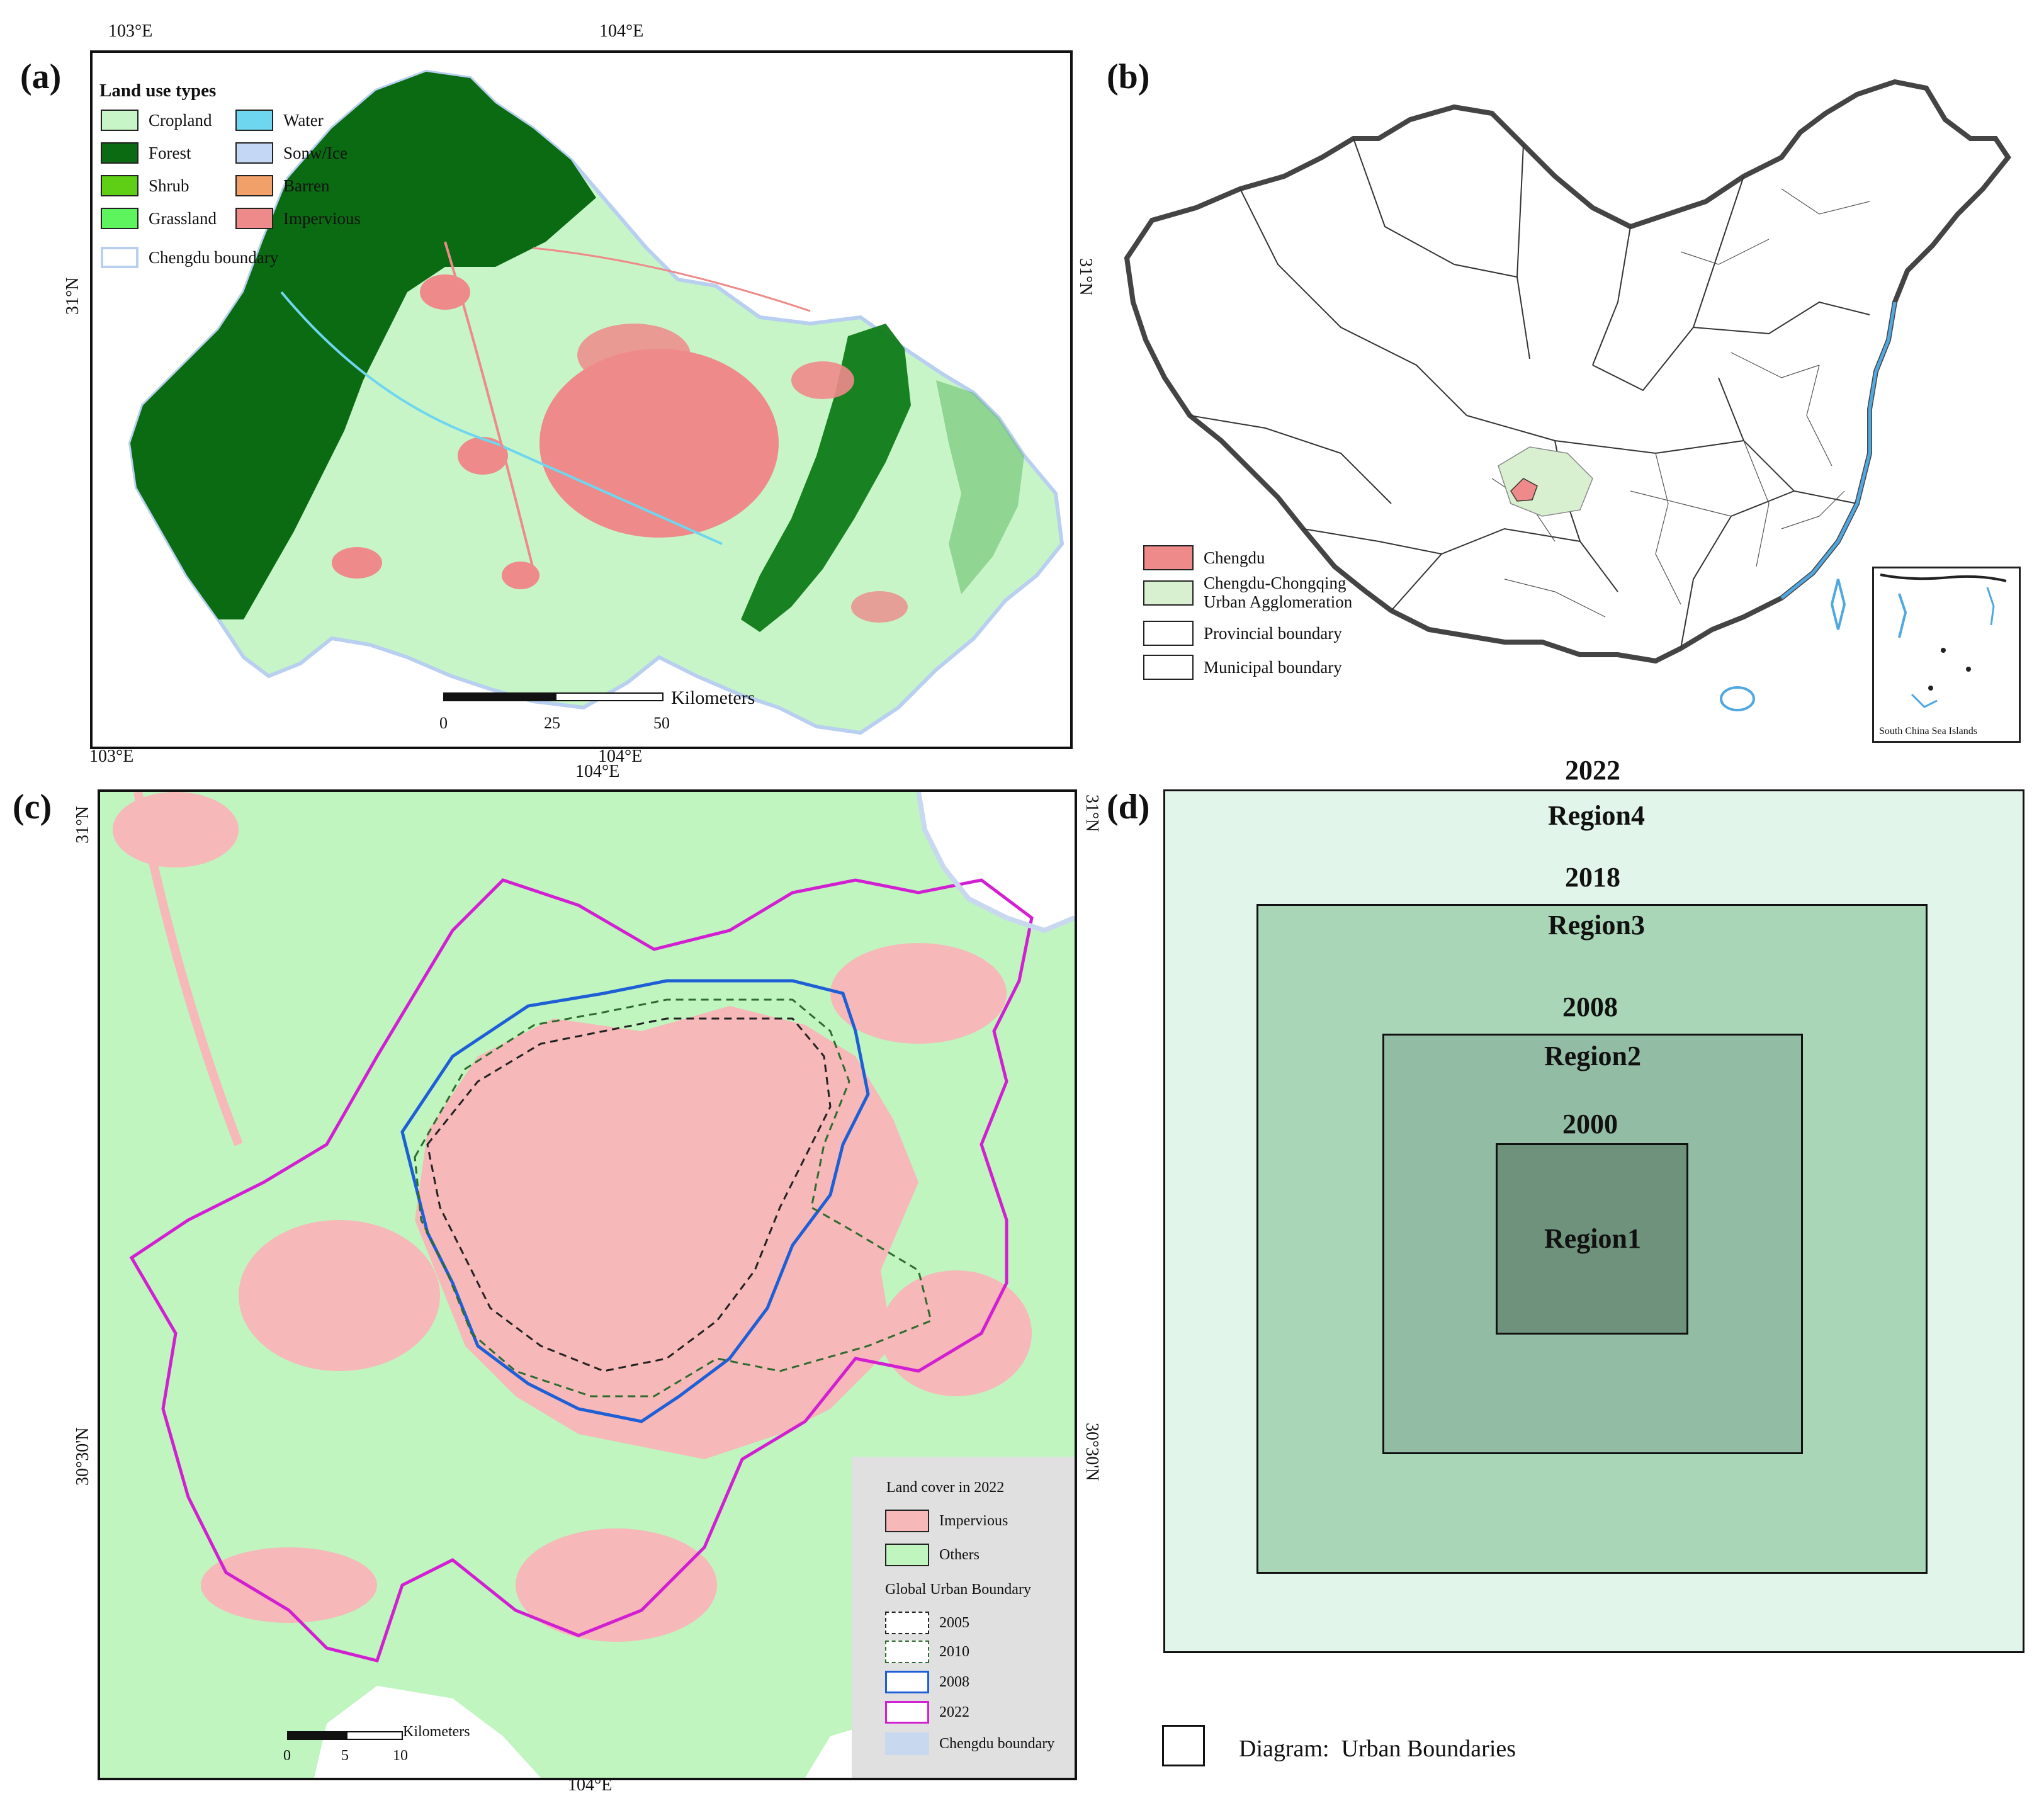  I want to click on water-river, so click(501, 418).